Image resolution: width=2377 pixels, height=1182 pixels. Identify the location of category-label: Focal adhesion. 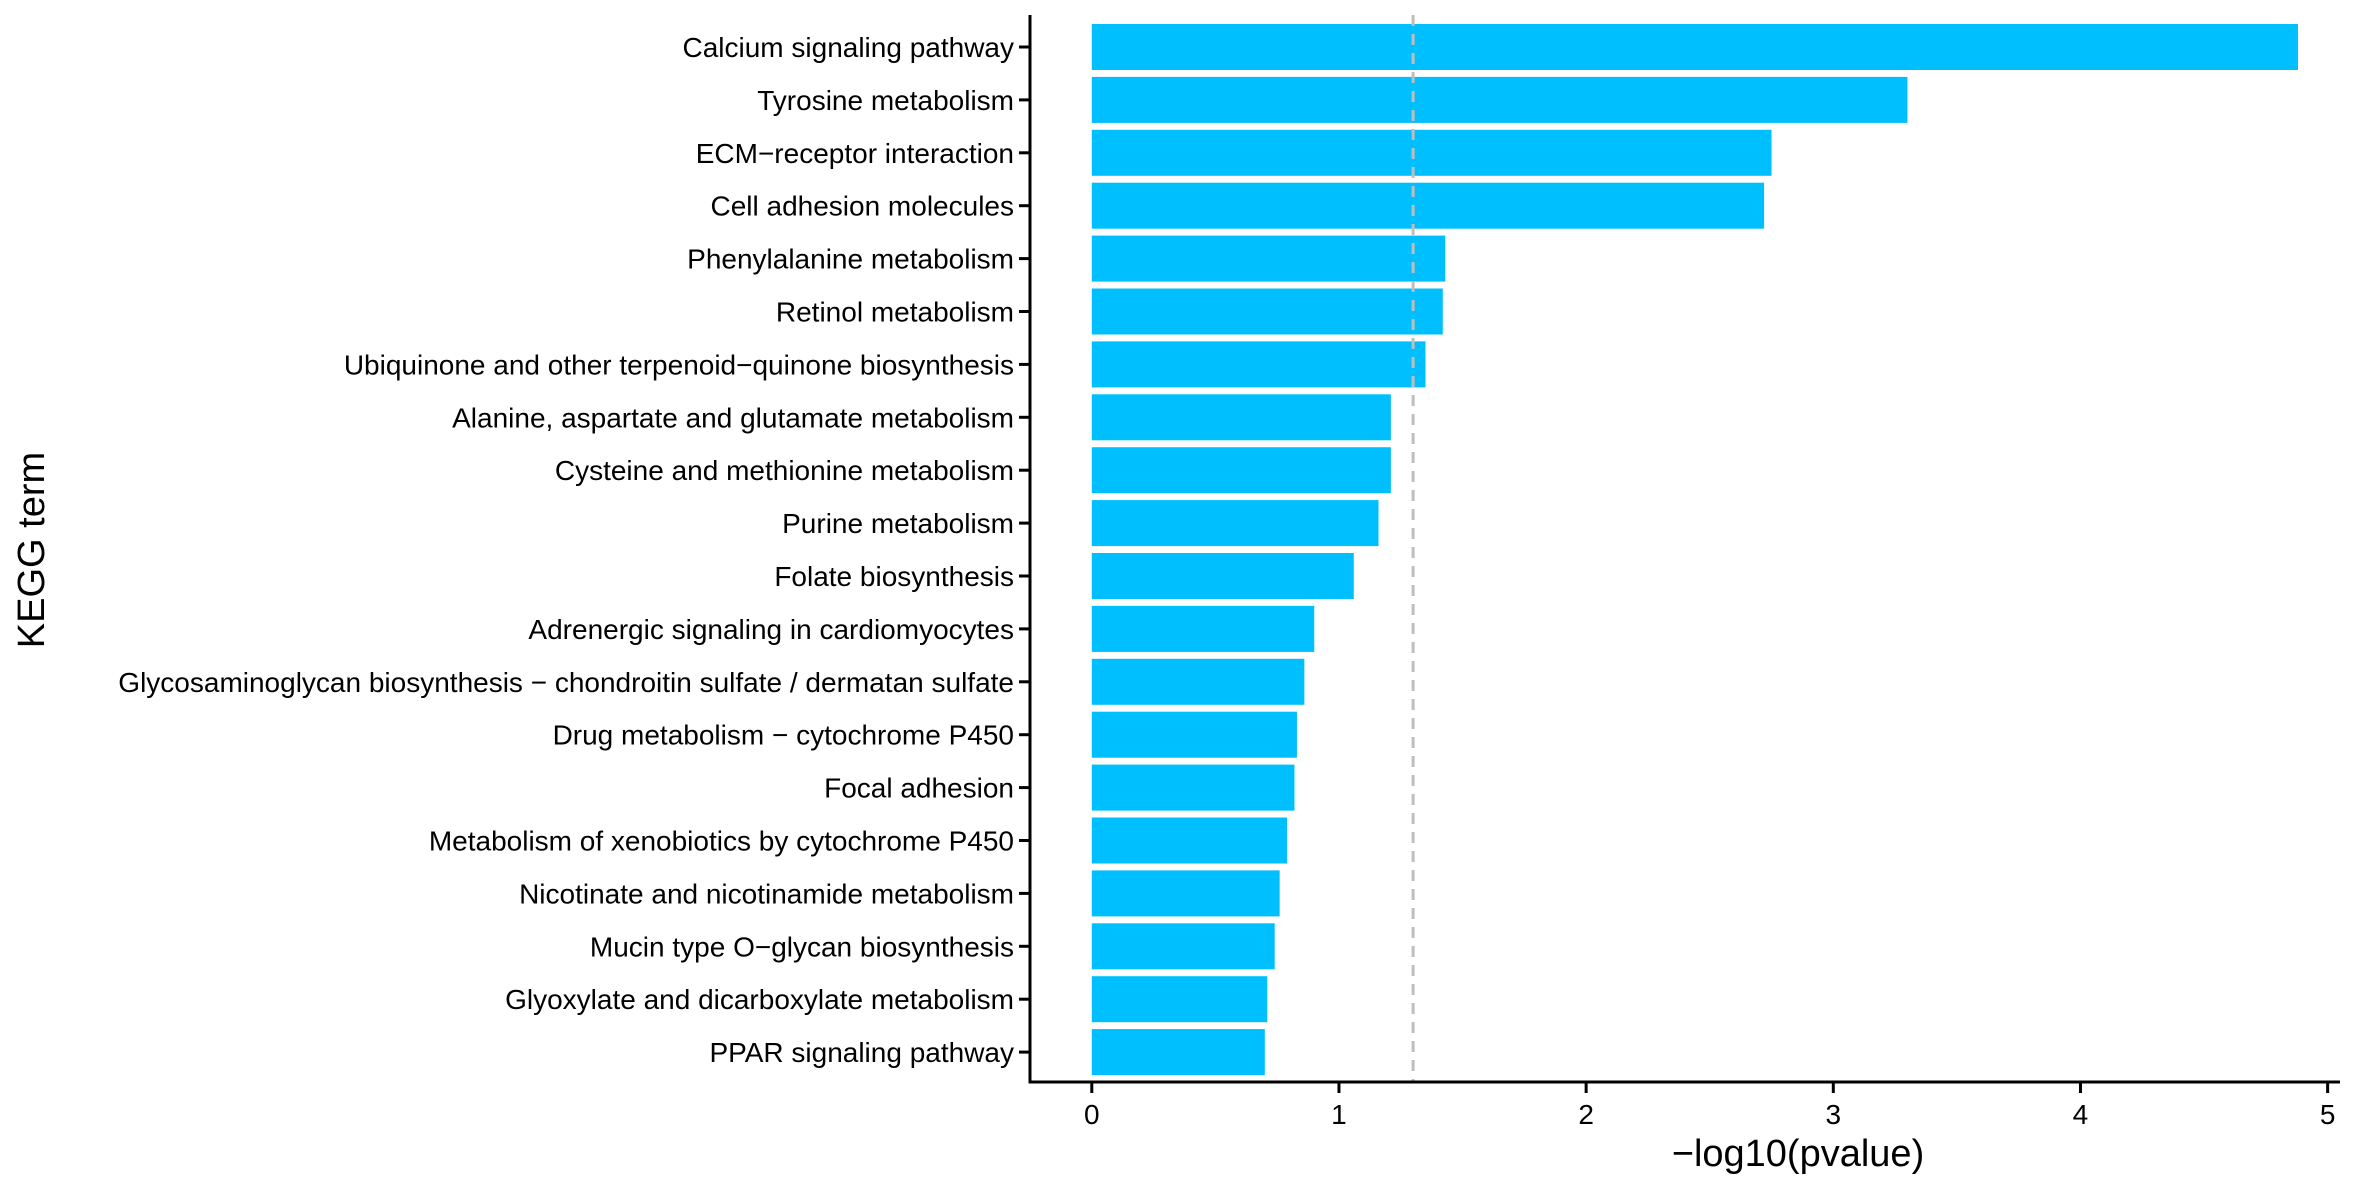
(919, 788).